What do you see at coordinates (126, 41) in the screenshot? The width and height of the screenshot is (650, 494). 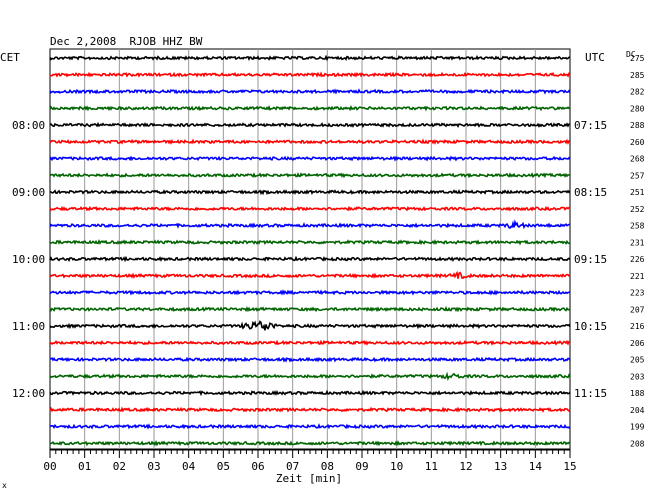 I see `chart-title: Dec 2,2008 RJOB HHZ BW` at bounding box center [126, 41].